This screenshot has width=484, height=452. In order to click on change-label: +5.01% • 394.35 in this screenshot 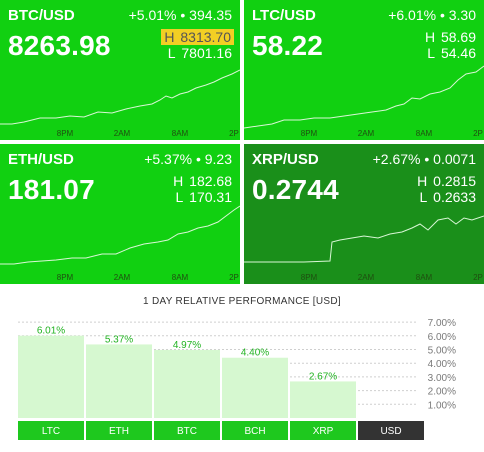, I will do `click(180, 15)`.